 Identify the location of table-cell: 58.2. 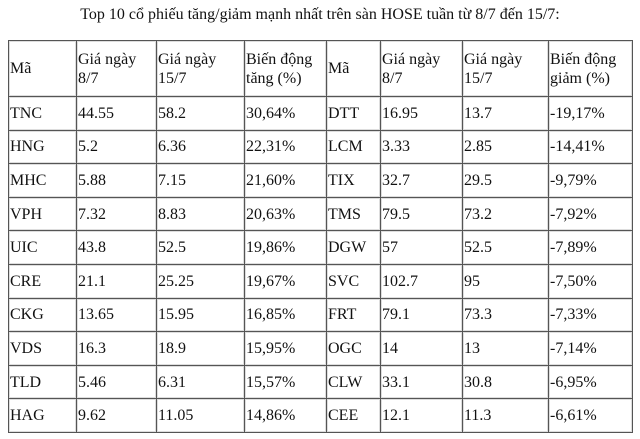
(200, 113).